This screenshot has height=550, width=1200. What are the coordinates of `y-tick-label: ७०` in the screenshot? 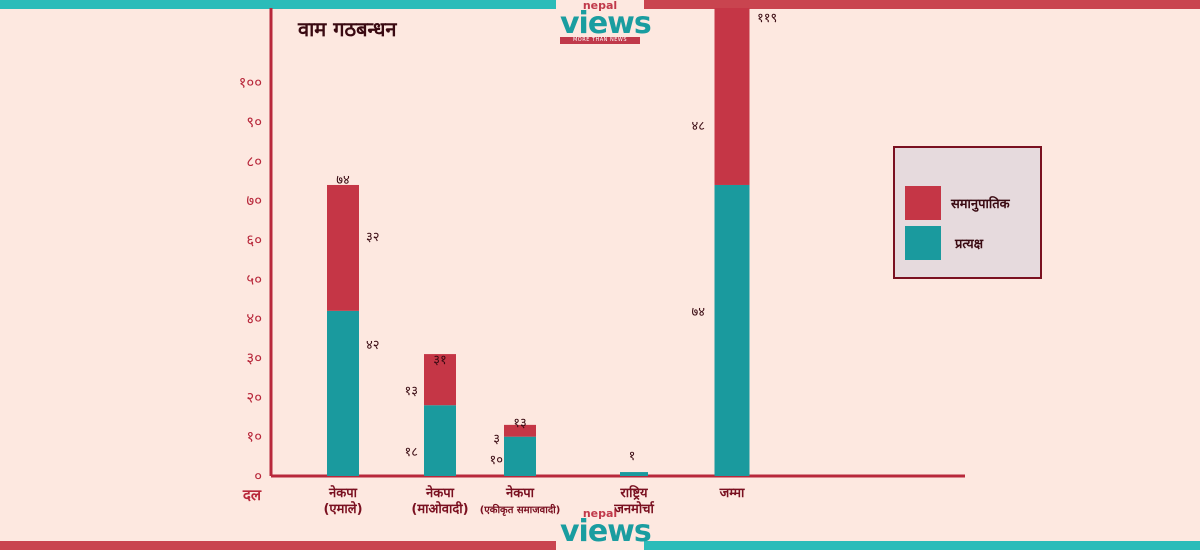 It's located at (254, 201).